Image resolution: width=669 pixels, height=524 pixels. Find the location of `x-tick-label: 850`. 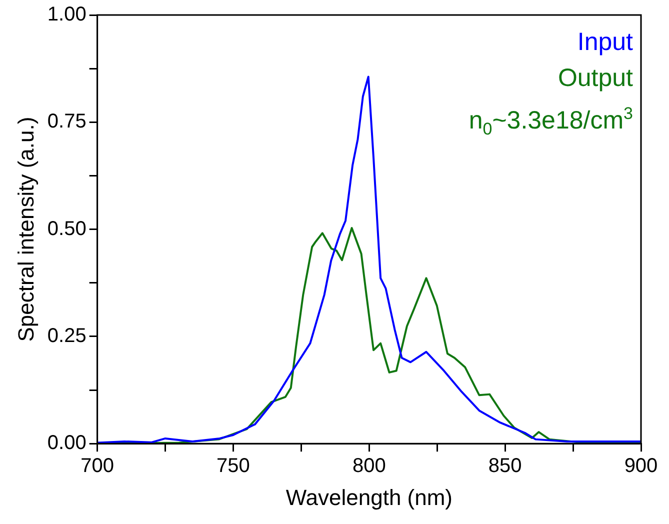

x-tick-label: 850 is located at coordinates (505, 466).